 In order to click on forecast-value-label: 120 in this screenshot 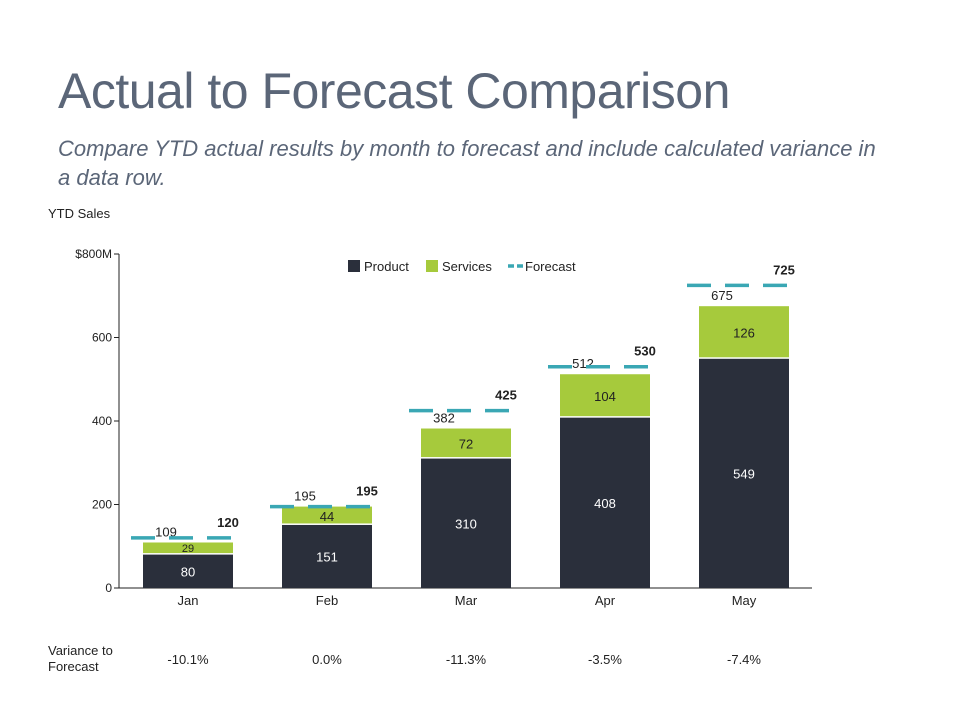, I will do `click(228, 522)`.